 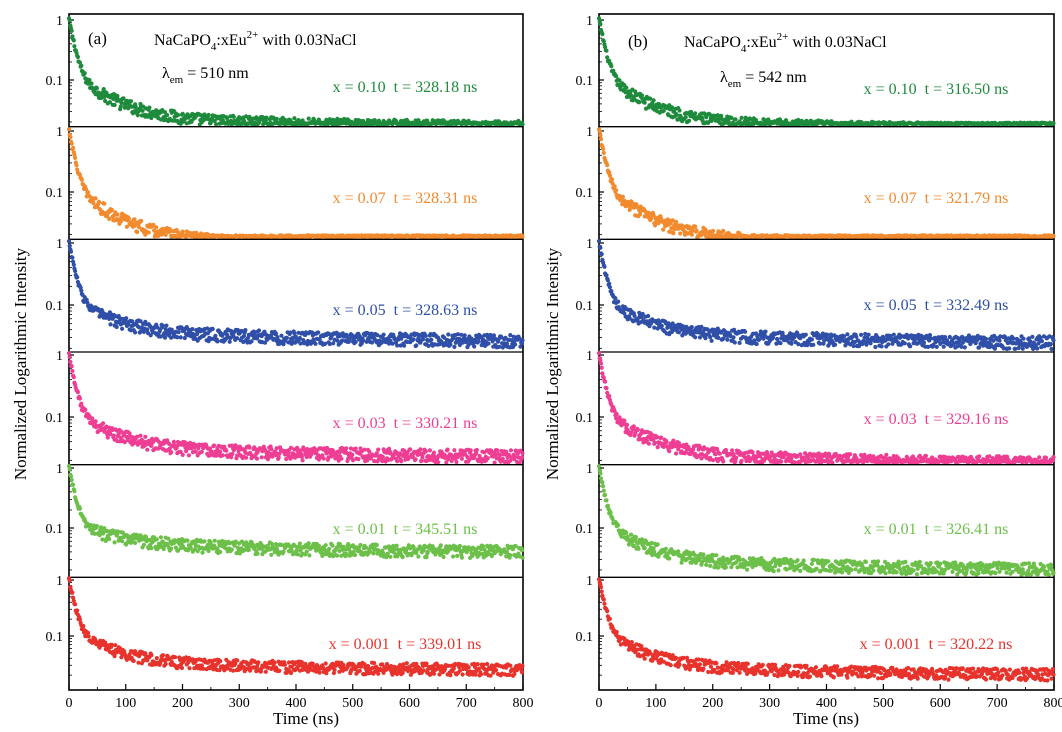 What do you see at coordinates (405, 87) in the screenshot?
I see `series-label: x = 0.10 t = 328.18 ns` at bounding box center [405, 87].